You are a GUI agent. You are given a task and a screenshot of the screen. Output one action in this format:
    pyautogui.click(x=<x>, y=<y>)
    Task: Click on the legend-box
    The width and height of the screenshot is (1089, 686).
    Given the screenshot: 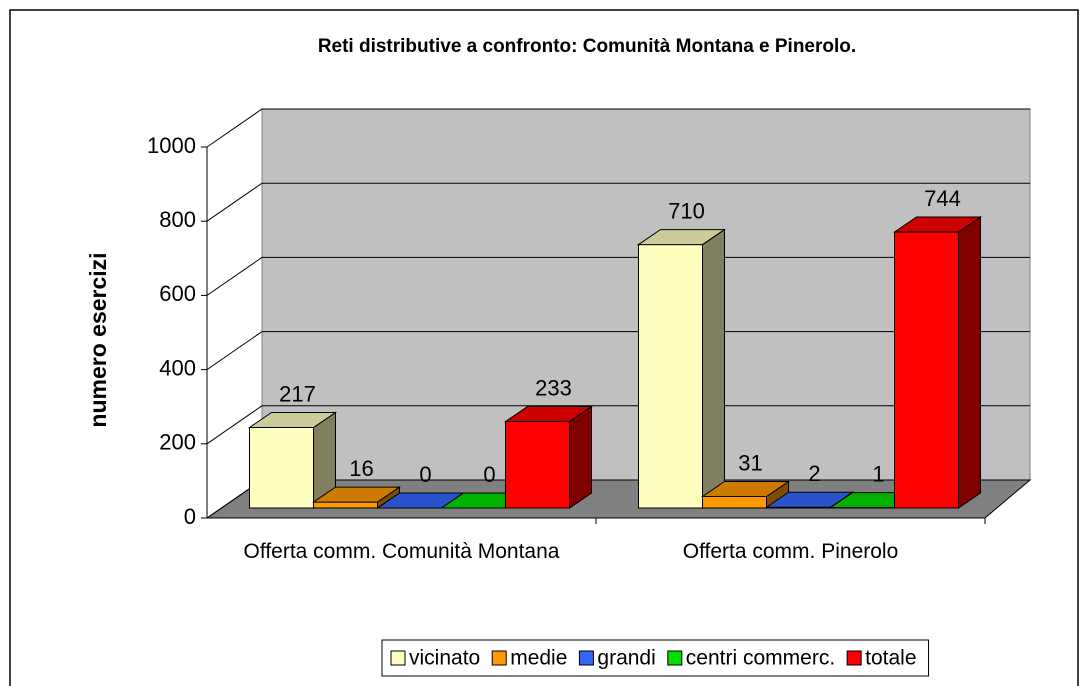 What is the action you would take?
    pyautogui.click(x=655, y=658)
    